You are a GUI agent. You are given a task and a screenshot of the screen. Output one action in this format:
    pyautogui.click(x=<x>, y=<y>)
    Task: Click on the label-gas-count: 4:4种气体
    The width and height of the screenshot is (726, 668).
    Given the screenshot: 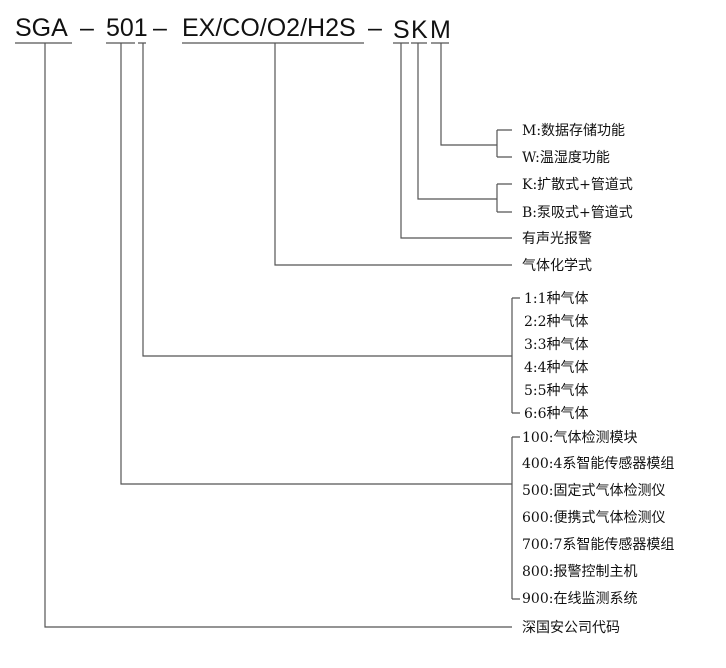 What is the action you would take?
    pyautogui.click(x=556, y=368)
    